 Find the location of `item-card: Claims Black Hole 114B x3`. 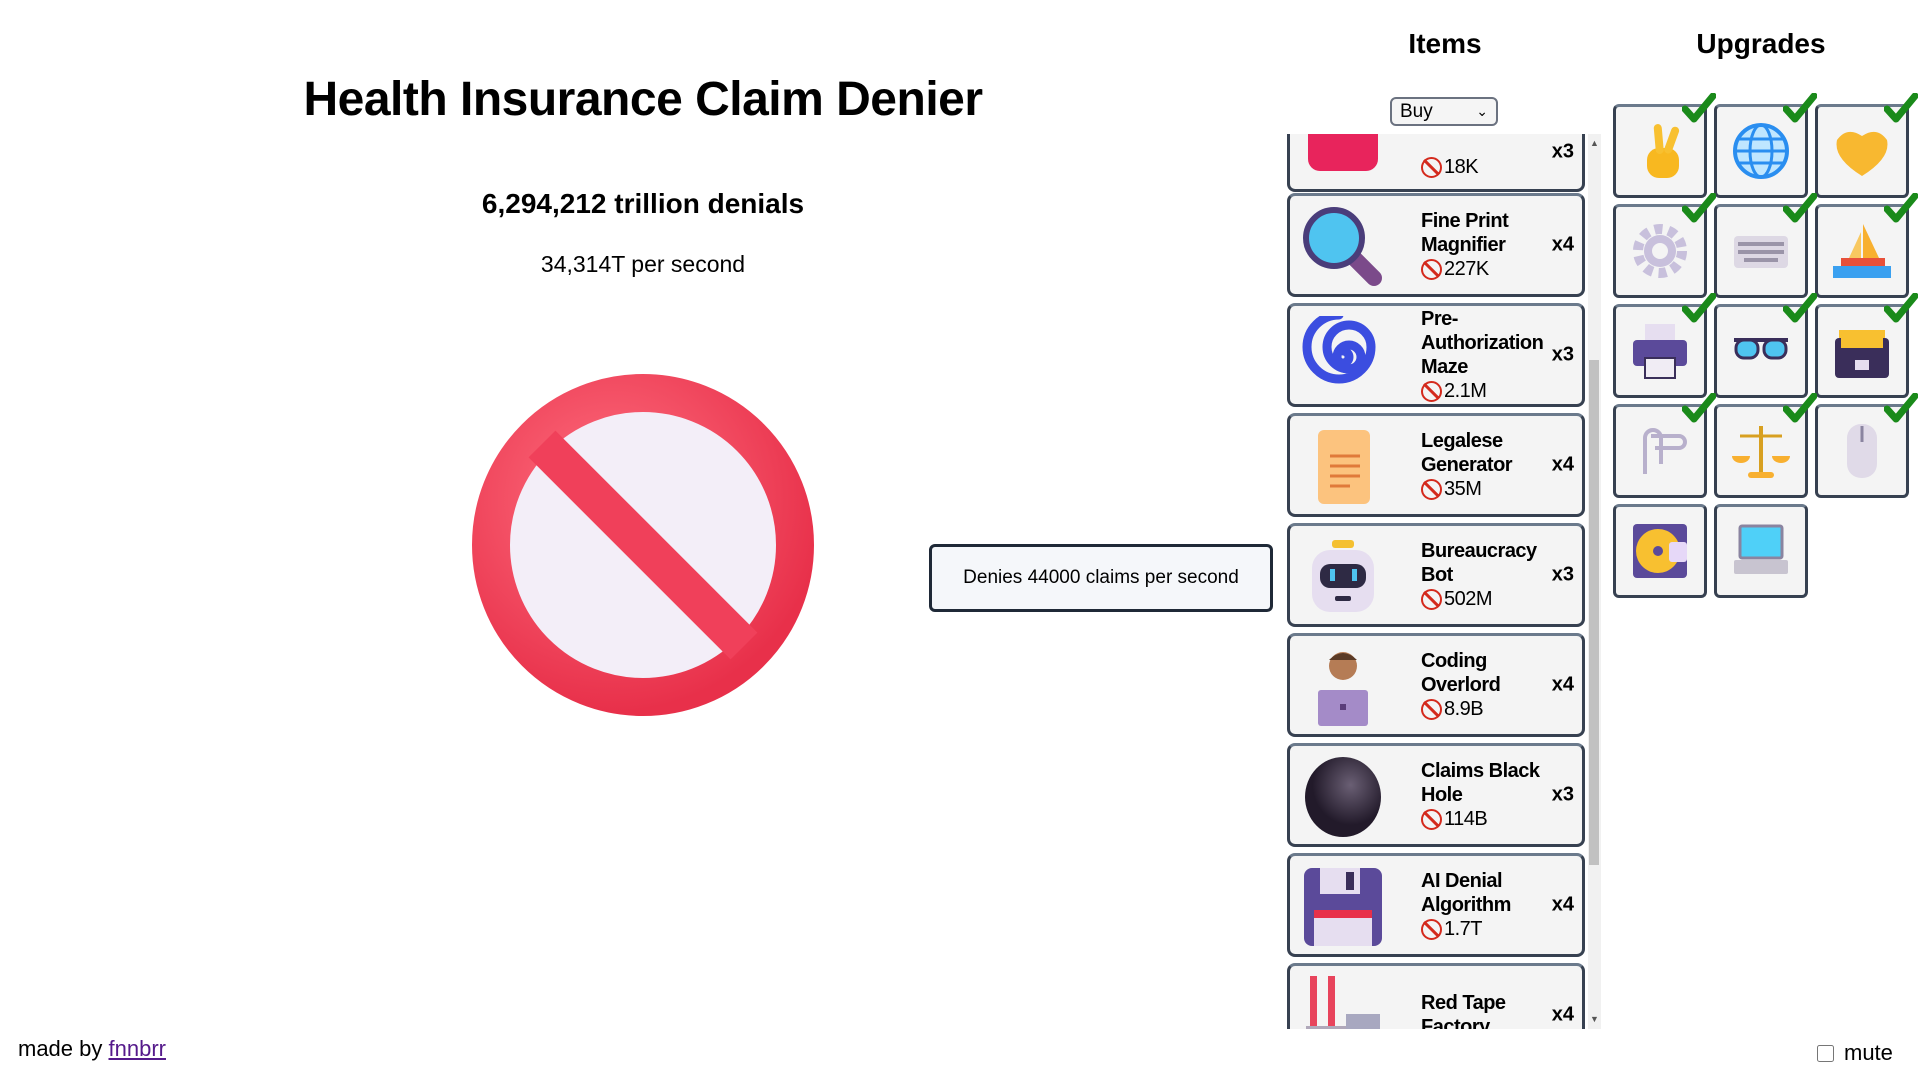

item-card: Claims Black Hole 114B x3 is located at coordinates (1436, 795).